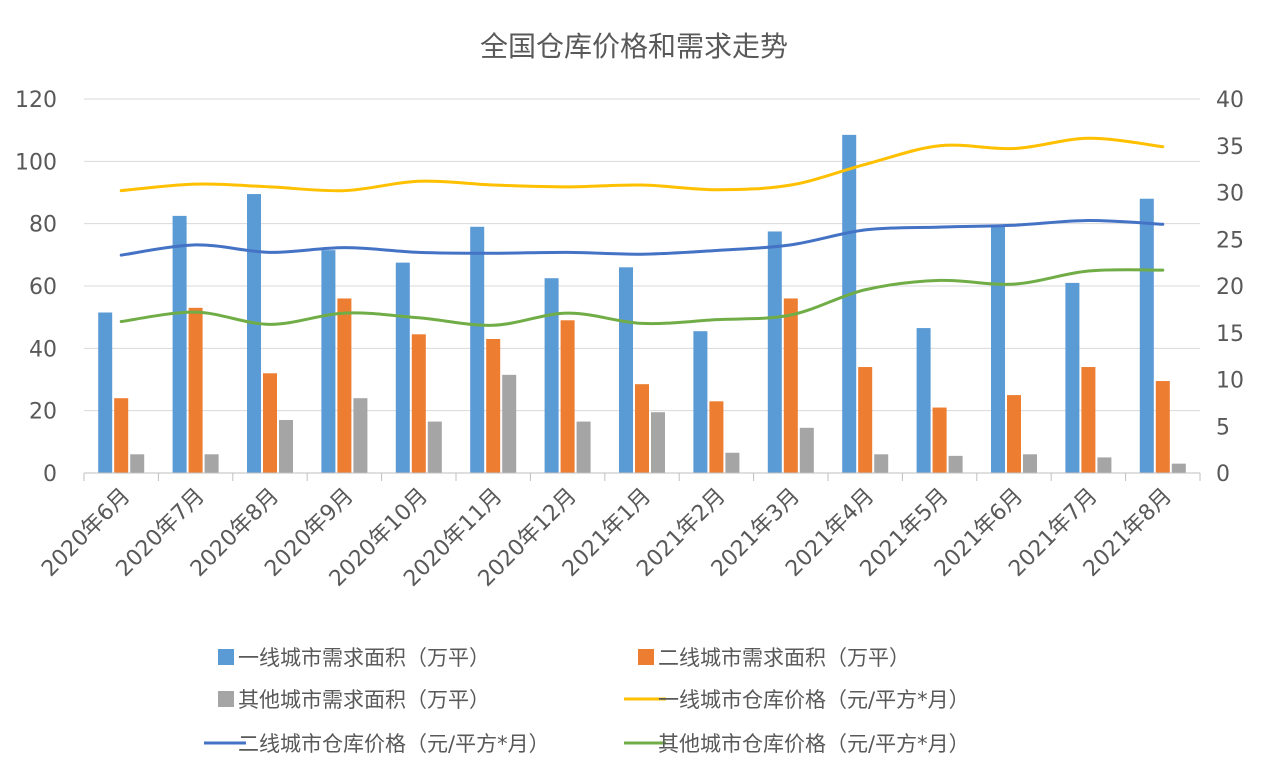 The image size is (1269, 775). What do you see at coordinates (50, 474) in the screenshot?
I see `y-left-tick-label: 0` at bounding box center [50, 474].